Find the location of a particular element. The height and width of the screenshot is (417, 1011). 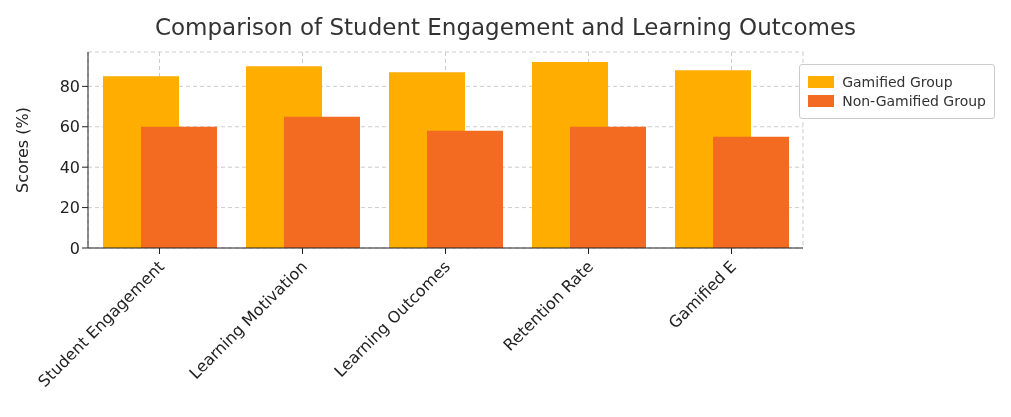

y-tick-label: 60 is located at coordinates (69, 127).